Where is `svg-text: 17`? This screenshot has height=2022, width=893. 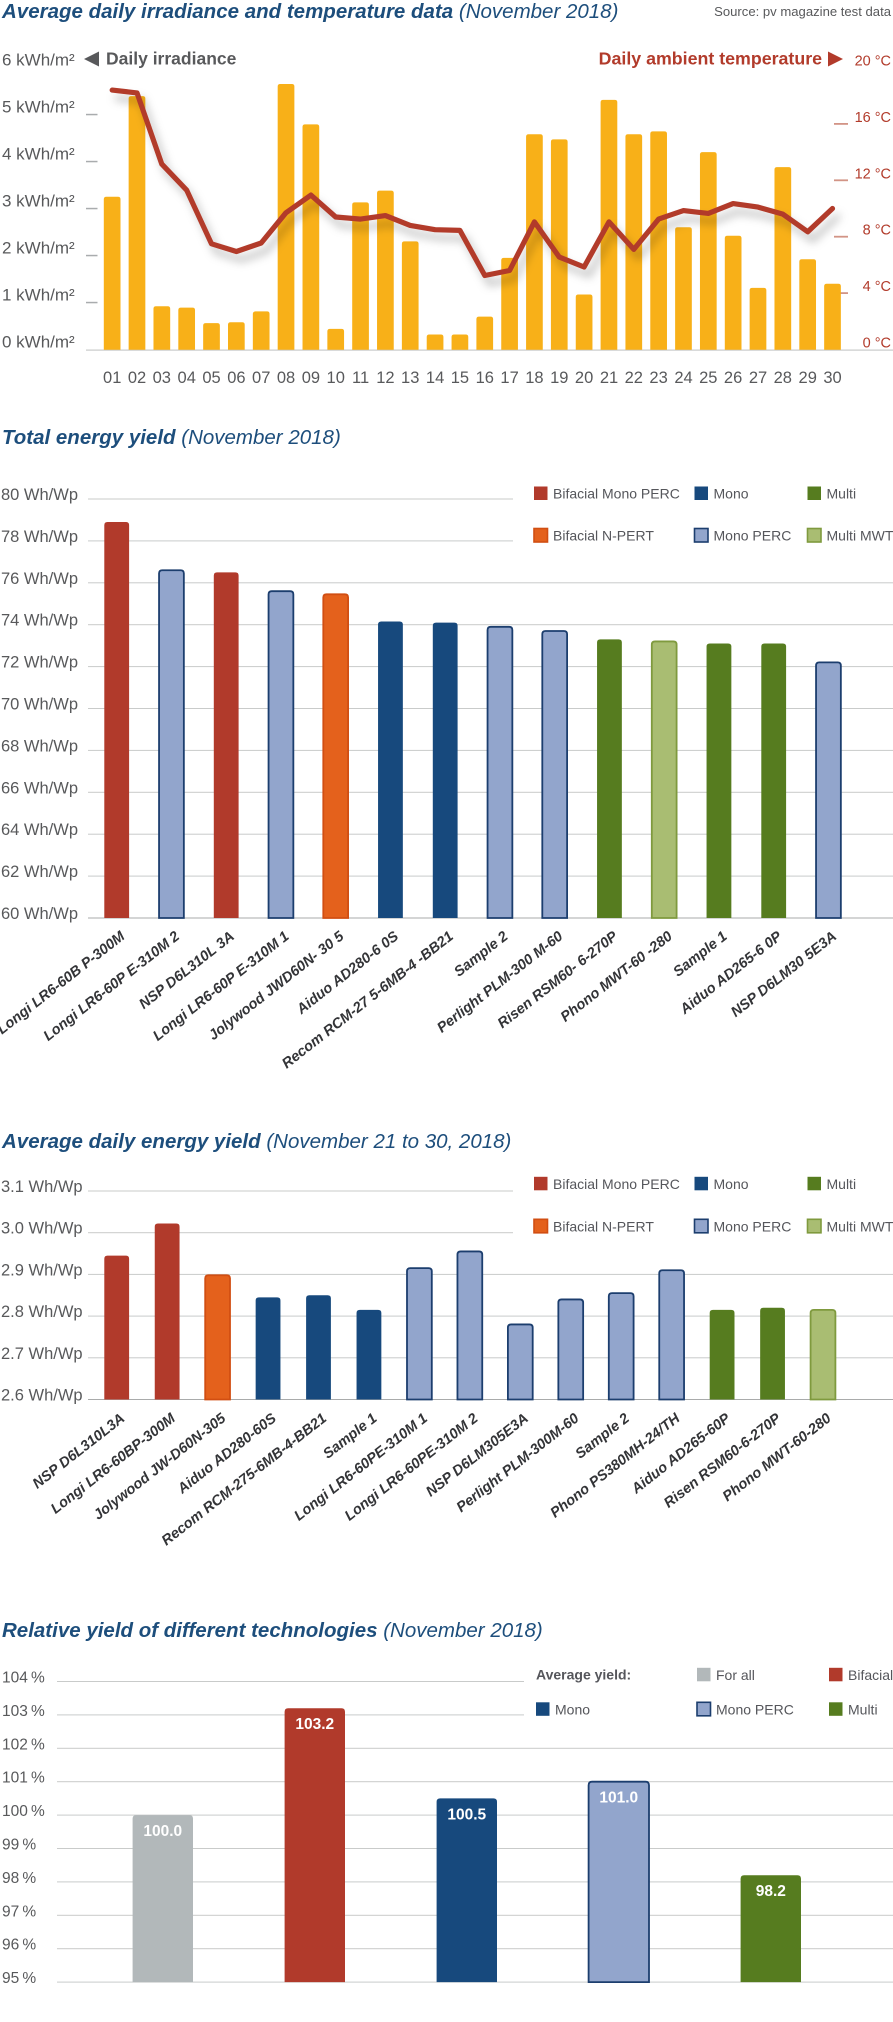 svg-text: 17 is located at coordinates (509, 378).